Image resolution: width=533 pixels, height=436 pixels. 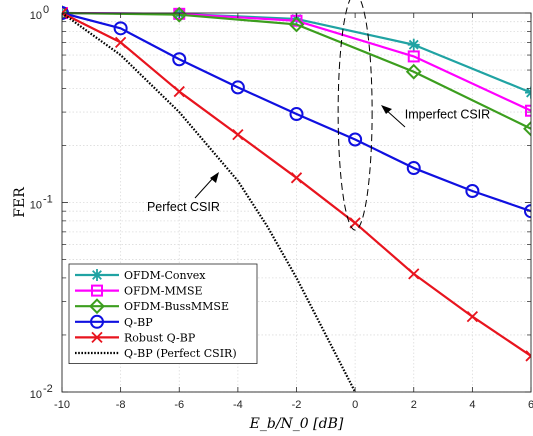 What do you see at coordinates (163, 291) in the screenshot?
I see `legend-label: OFDM-MMSE` at bounding box center [163, 291].